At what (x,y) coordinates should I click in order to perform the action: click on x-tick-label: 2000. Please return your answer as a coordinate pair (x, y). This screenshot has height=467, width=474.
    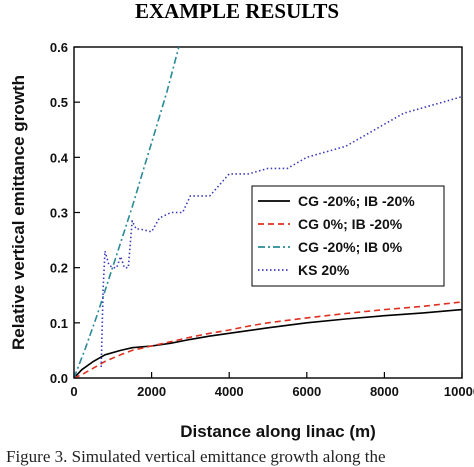
    Looking at the image, I should click on (151, 391).